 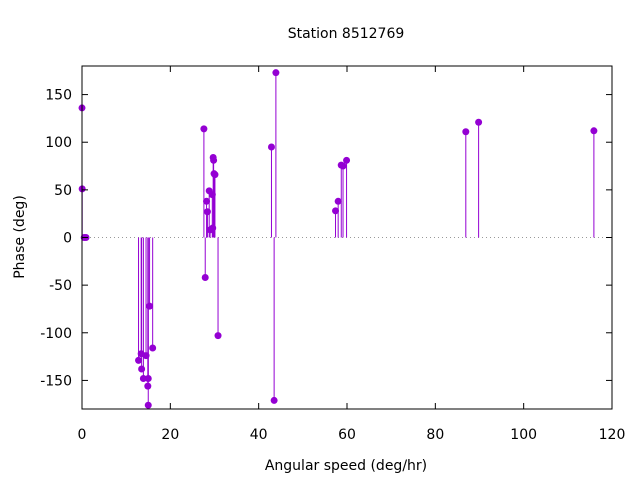 I want to click on x-tick-label: 100, so click(x=523, y=435).